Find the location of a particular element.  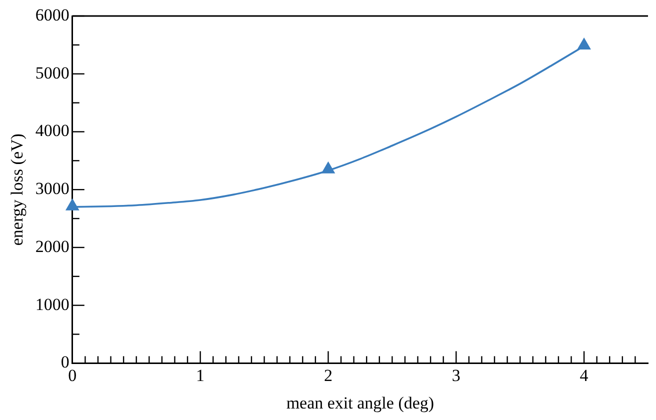

point is located at coordinates (72, 204).